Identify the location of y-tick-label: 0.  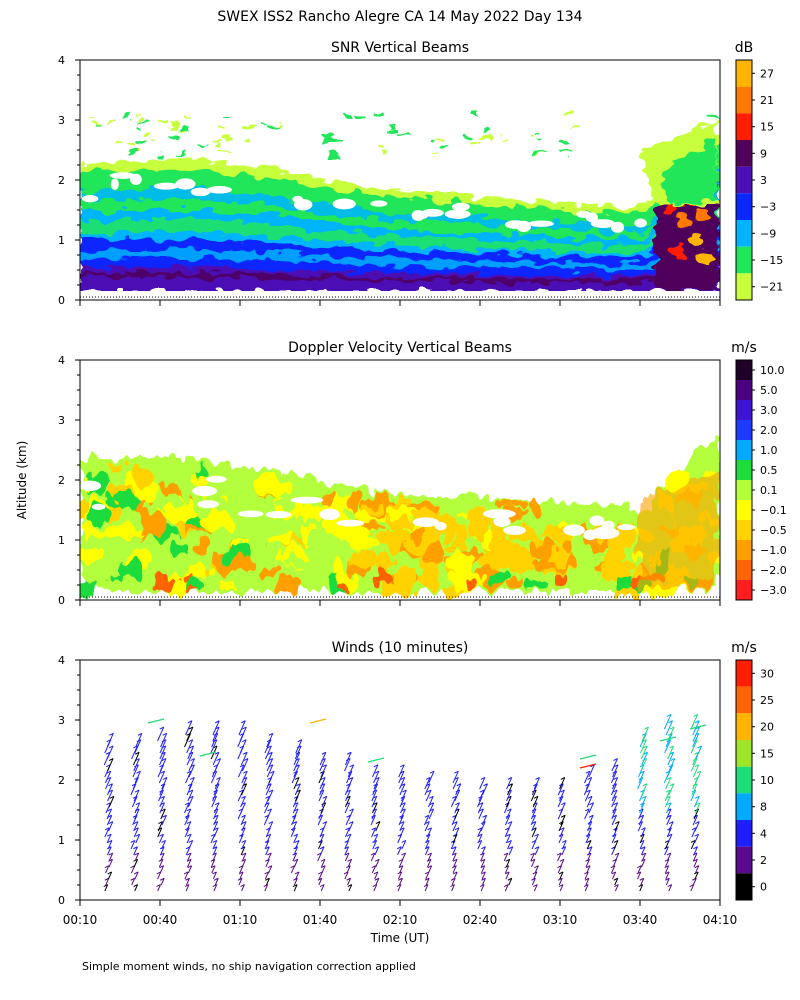
(61, 900).